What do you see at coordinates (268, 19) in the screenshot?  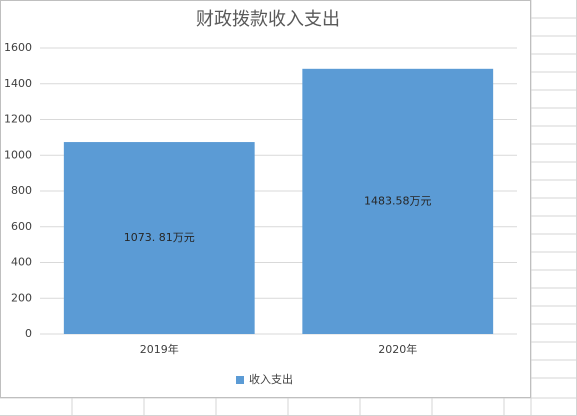 I see `chart-title: 财政拨款收入支出` at bounding box center [268, 19].